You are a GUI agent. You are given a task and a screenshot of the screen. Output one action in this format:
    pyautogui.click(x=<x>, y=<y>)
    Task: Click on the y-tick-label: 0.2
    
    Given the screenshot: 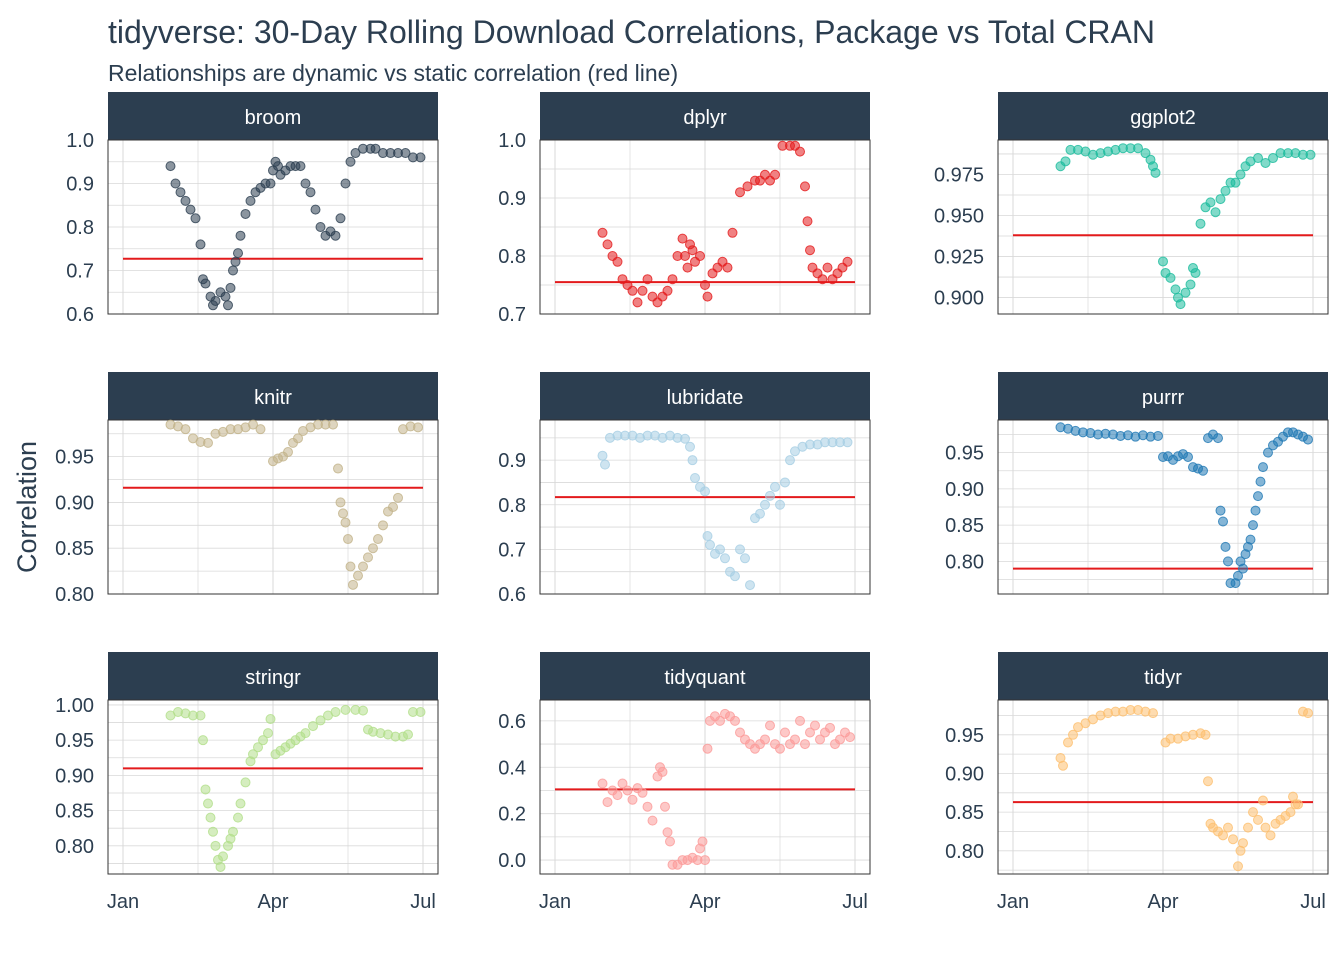 What is the action you would take?
    pyautogui.click(x=512, y=815)
    